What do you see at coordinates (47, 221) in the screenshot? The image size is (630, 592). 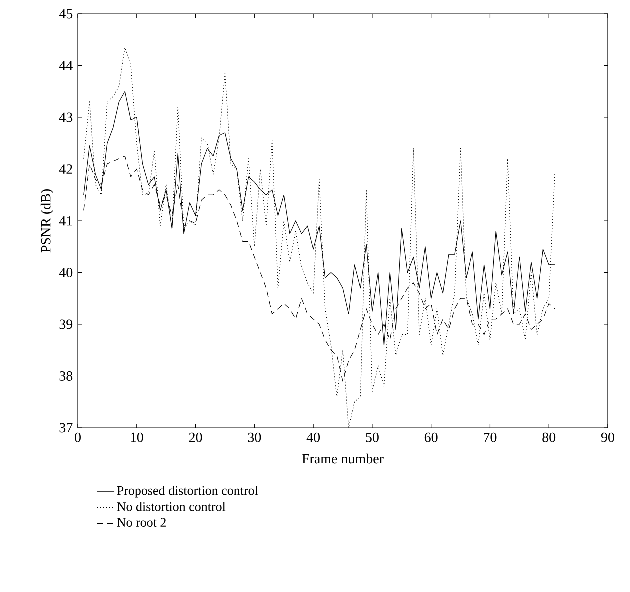 I see `y-axis-title: PSNR (dB)` at bounding box center [47, 221].